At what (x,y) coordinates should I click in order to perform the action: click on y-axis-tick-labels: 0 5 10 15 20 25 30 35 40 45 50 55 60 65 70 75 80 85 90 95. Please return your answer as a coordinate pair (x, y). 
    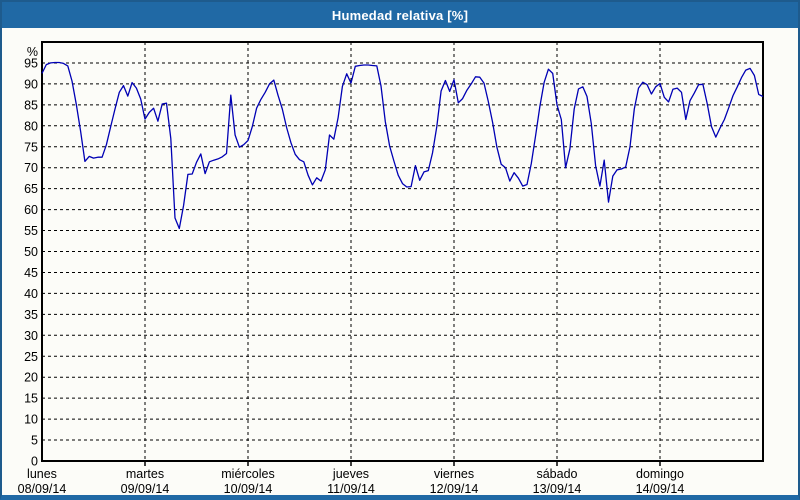
    Looking at the image, I should click on (31, 262).